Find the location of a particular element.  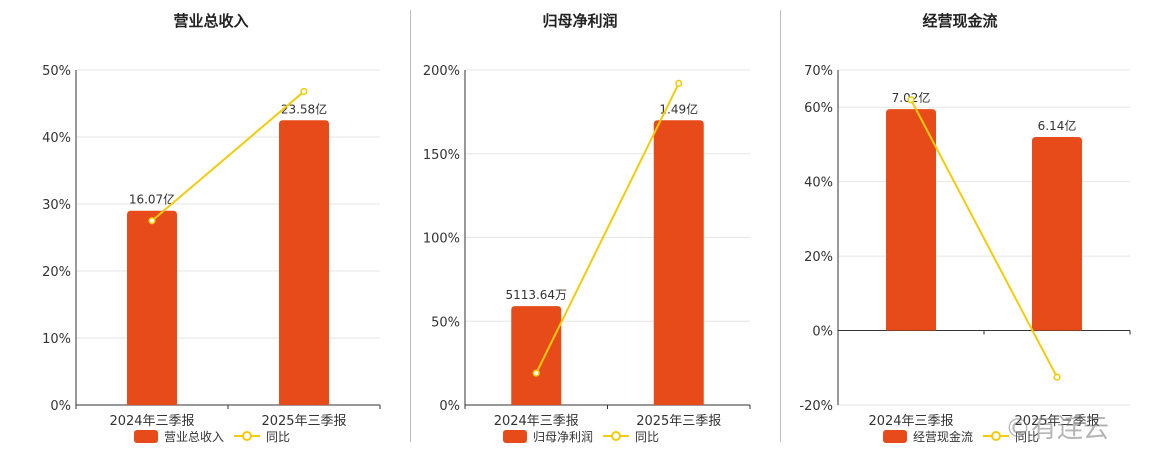

legend-bar-label: 营业总收入 is located at coordinates (194, 437).